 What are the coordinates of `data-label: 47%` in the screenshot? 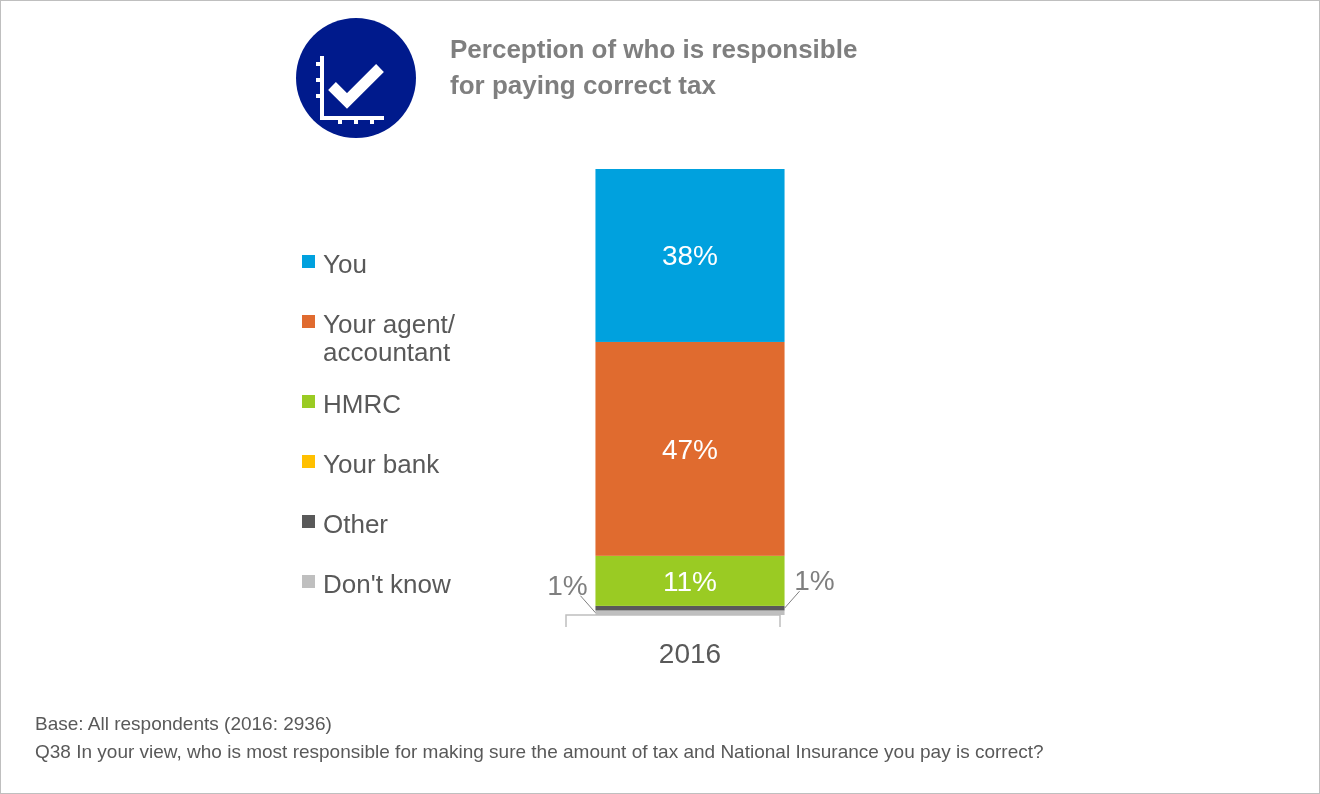 It's located at (690, 449).